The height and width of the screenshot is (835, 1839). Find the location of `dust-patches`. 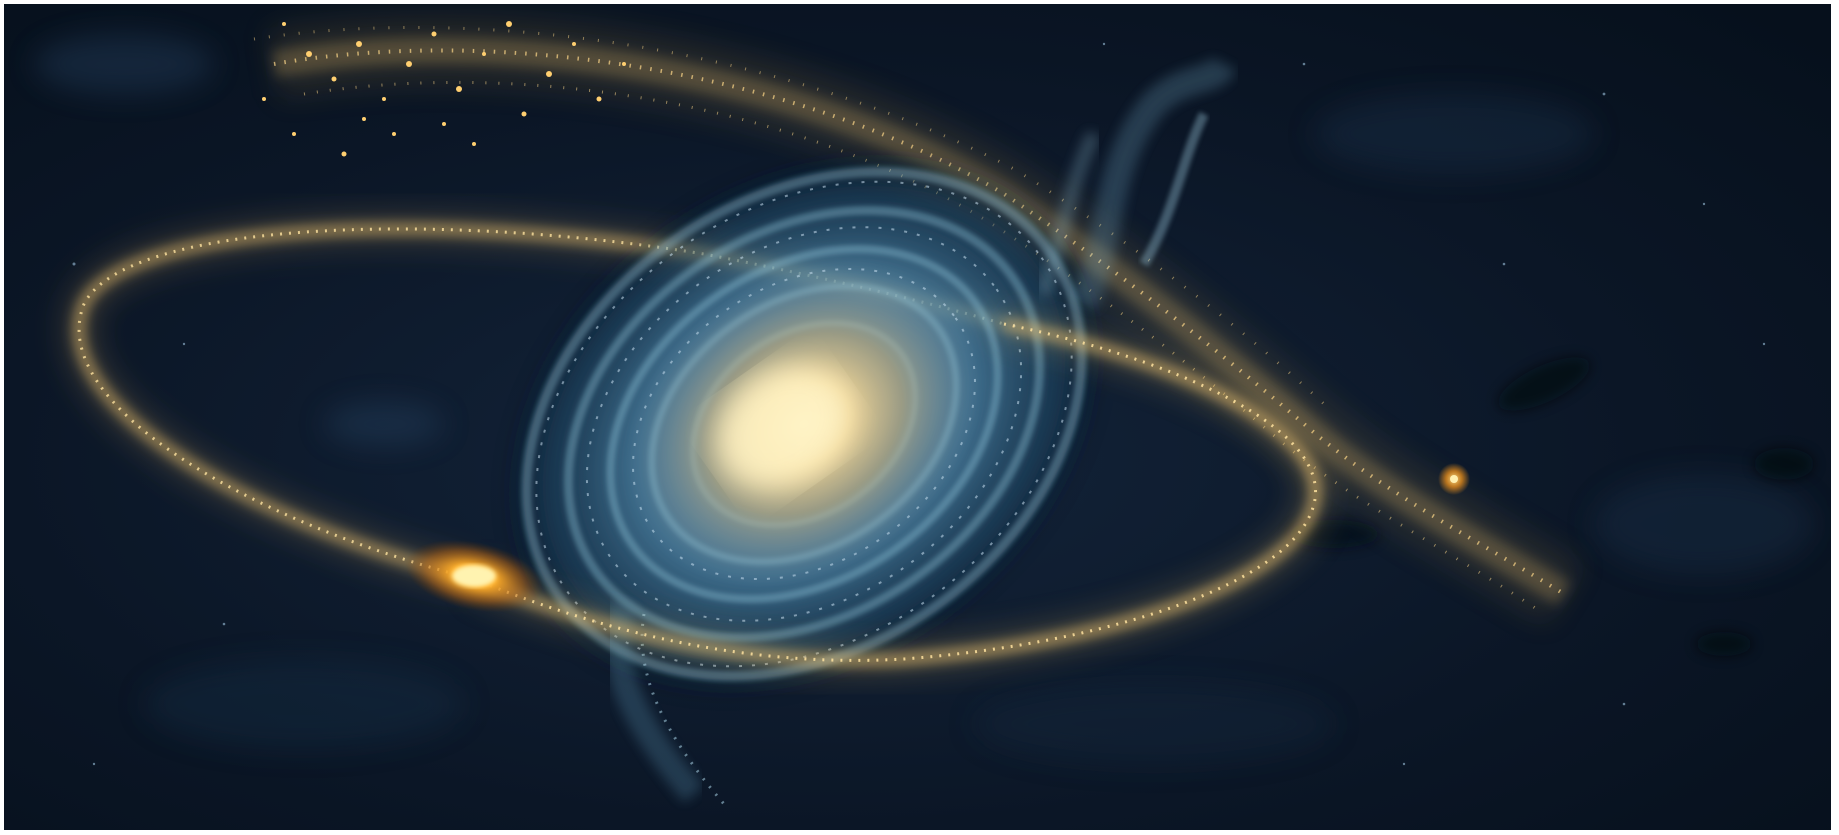

dust-patches is located at coordinates (1551, 506).